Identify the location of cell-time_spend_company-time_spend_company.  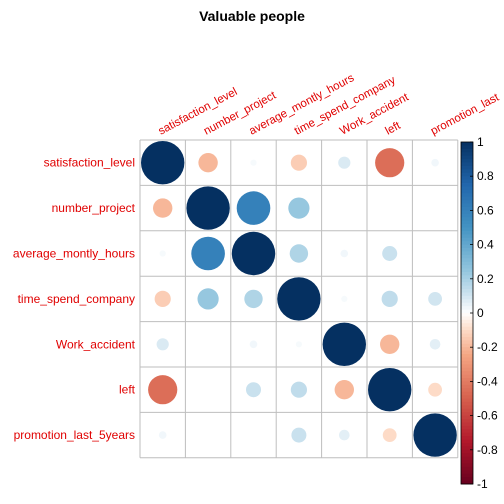
(299, 299).